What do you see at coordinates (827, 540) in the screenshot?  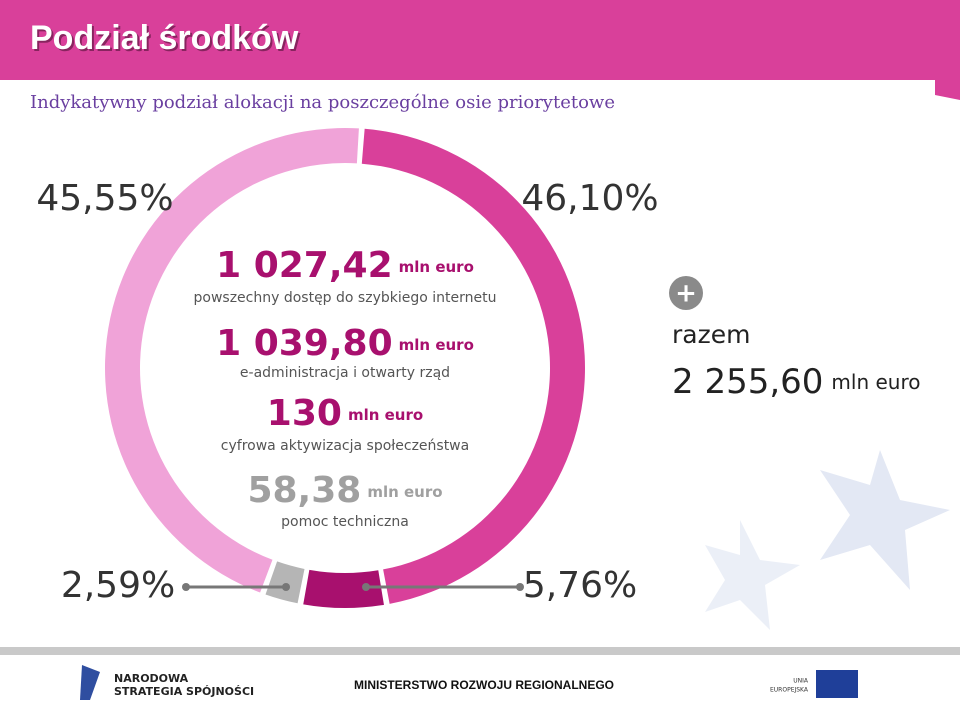 I see `decoration` at bounding box center [827, 540].